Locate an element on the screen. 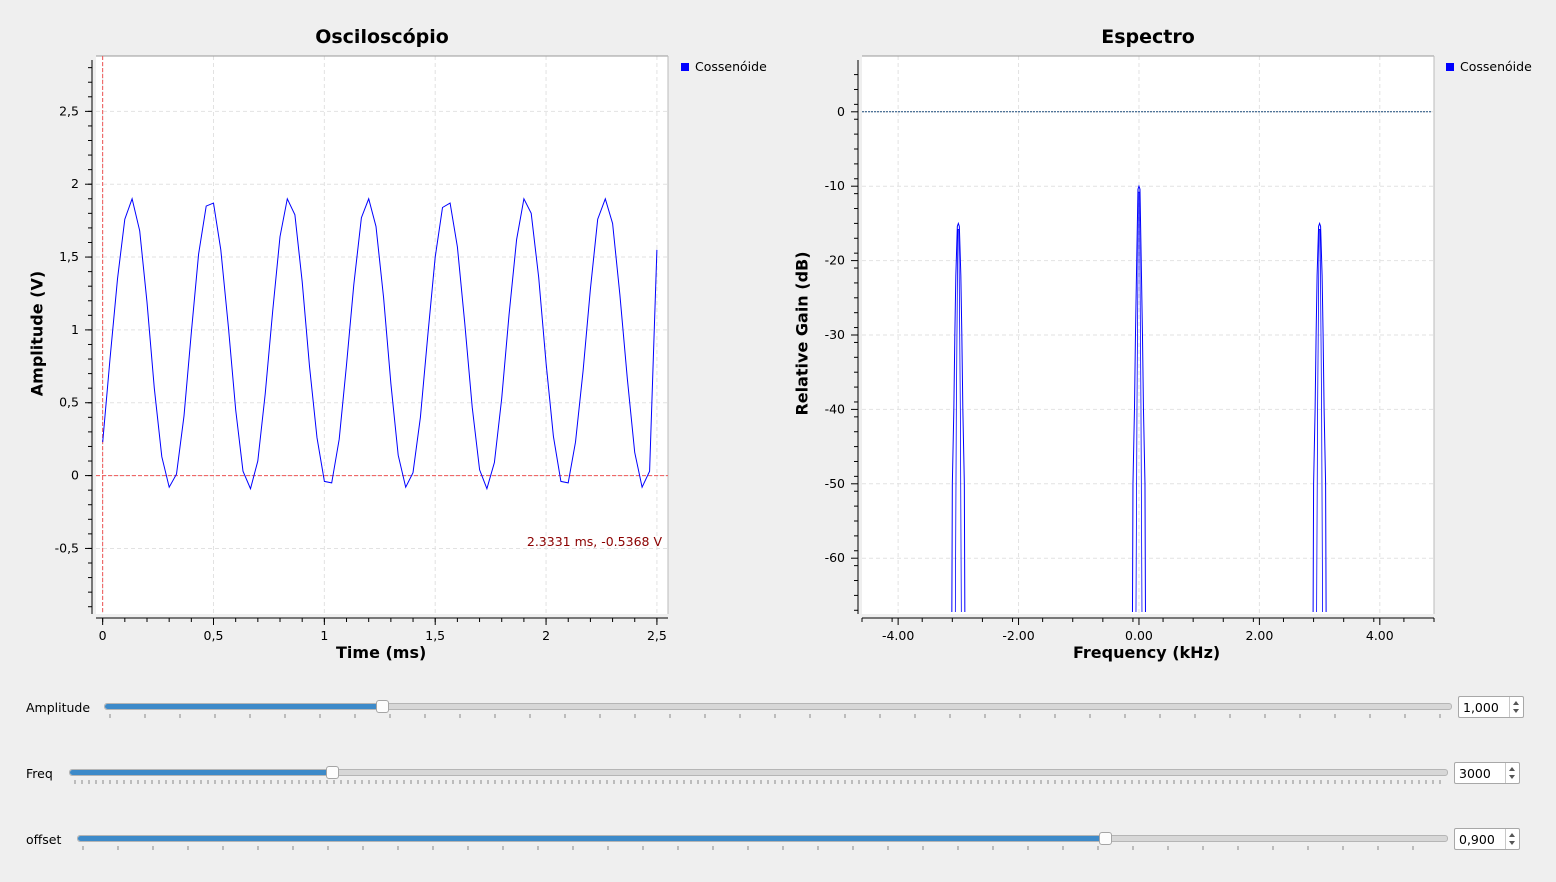 The height and width of the screenshot is (882, 1556). offset-slider is located at coordinates (762, 838).